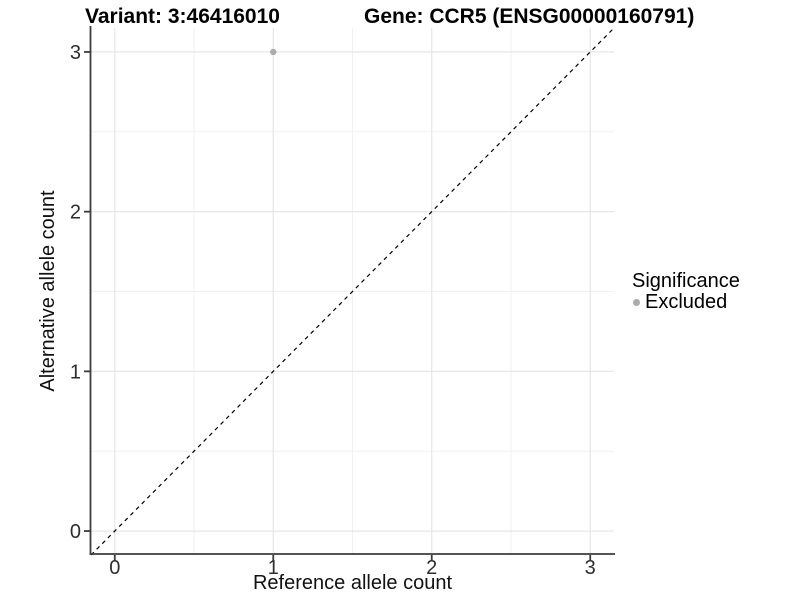 The height and width of the screenshot is (600, 800). Describe the element at coordinates (273, 568) in the screenshot. I see `x-tick-label: 1` at that location.